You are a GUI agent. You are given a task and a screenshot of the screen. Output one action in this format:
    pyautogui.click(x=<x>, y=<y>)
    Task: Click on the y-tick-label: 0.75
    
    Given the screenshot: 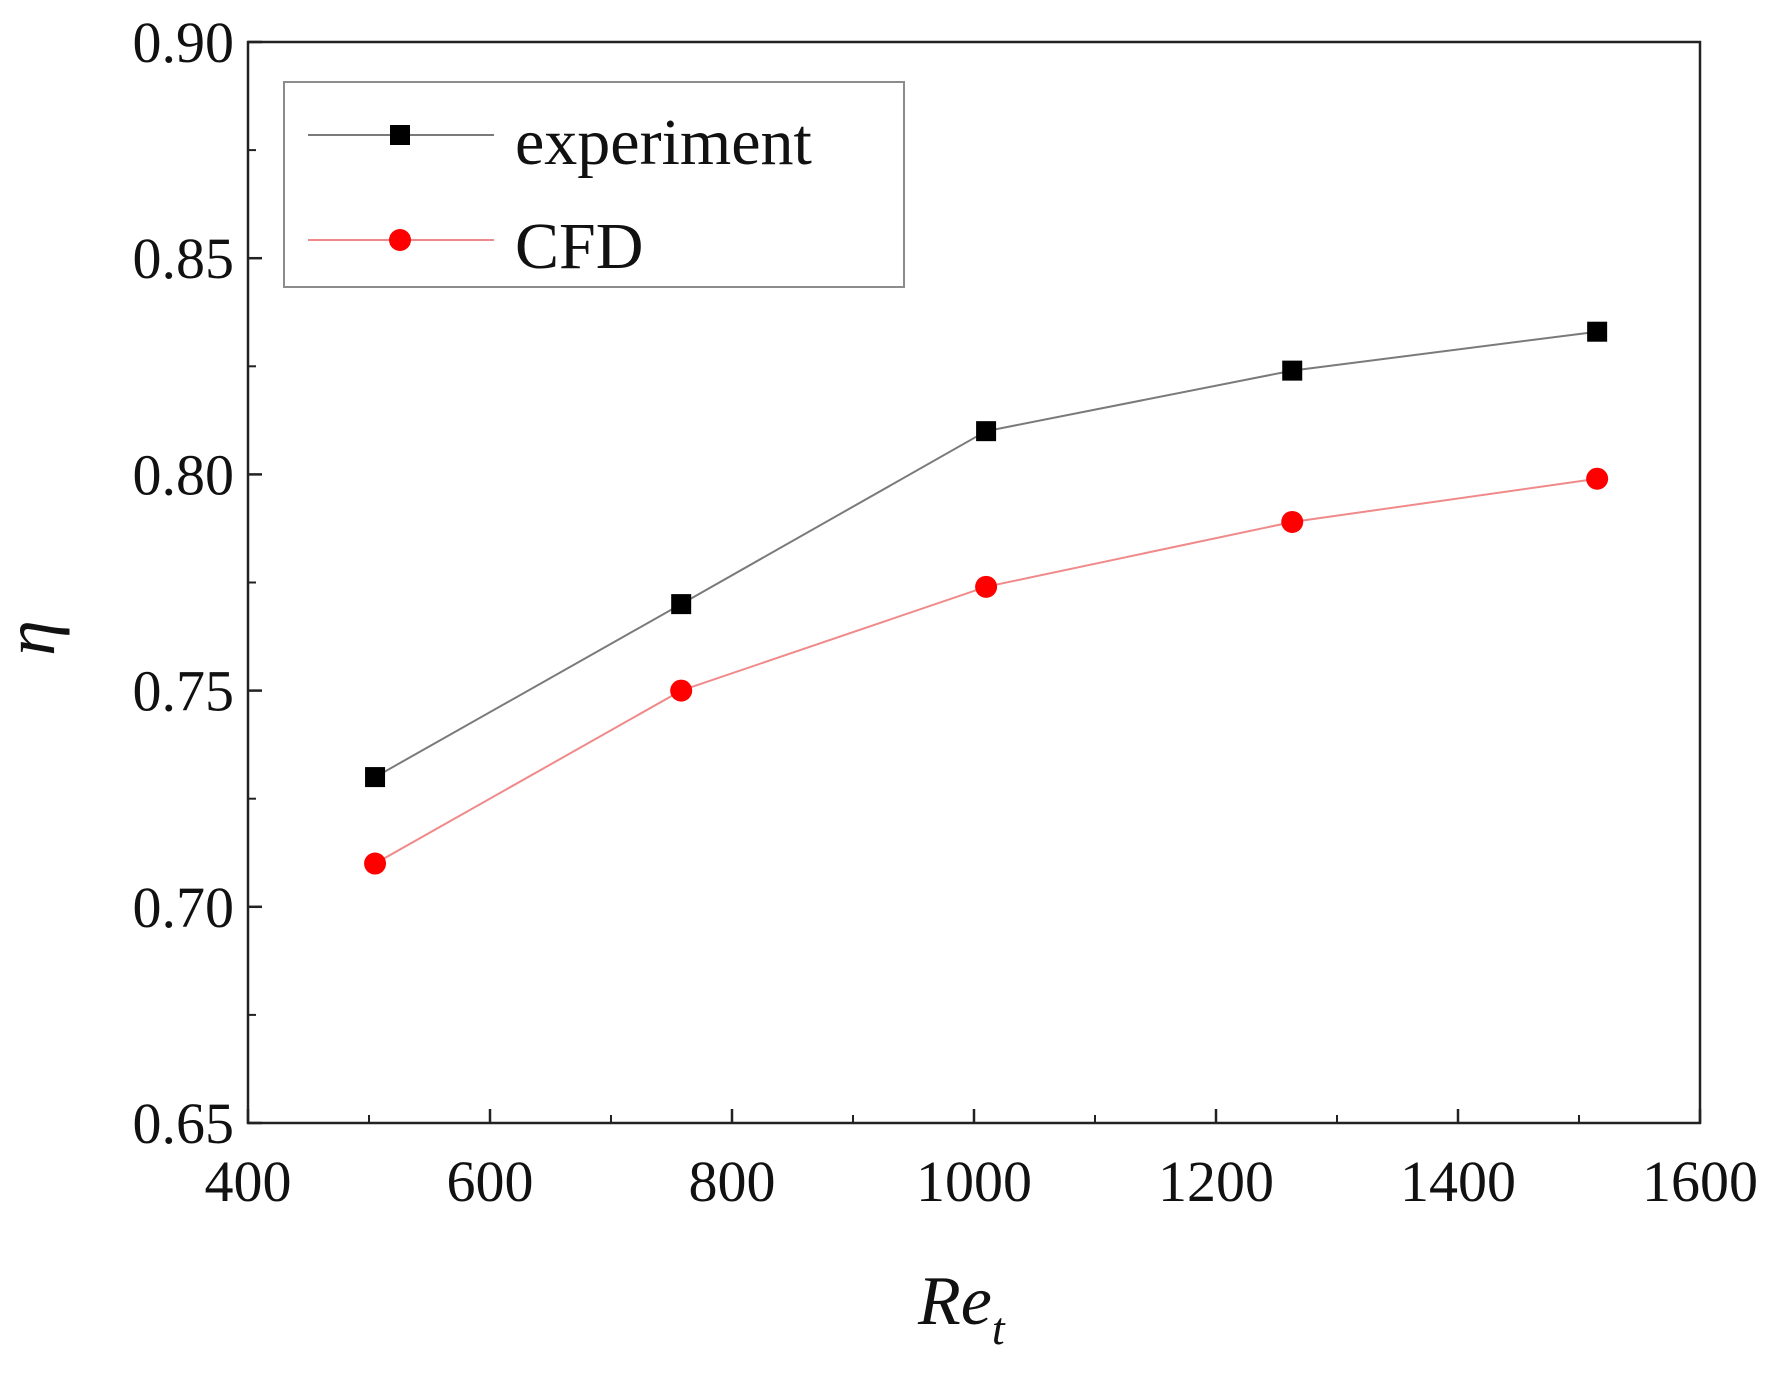 What is the action you would take?
    pyautogui.click(x=184, y=691)
    